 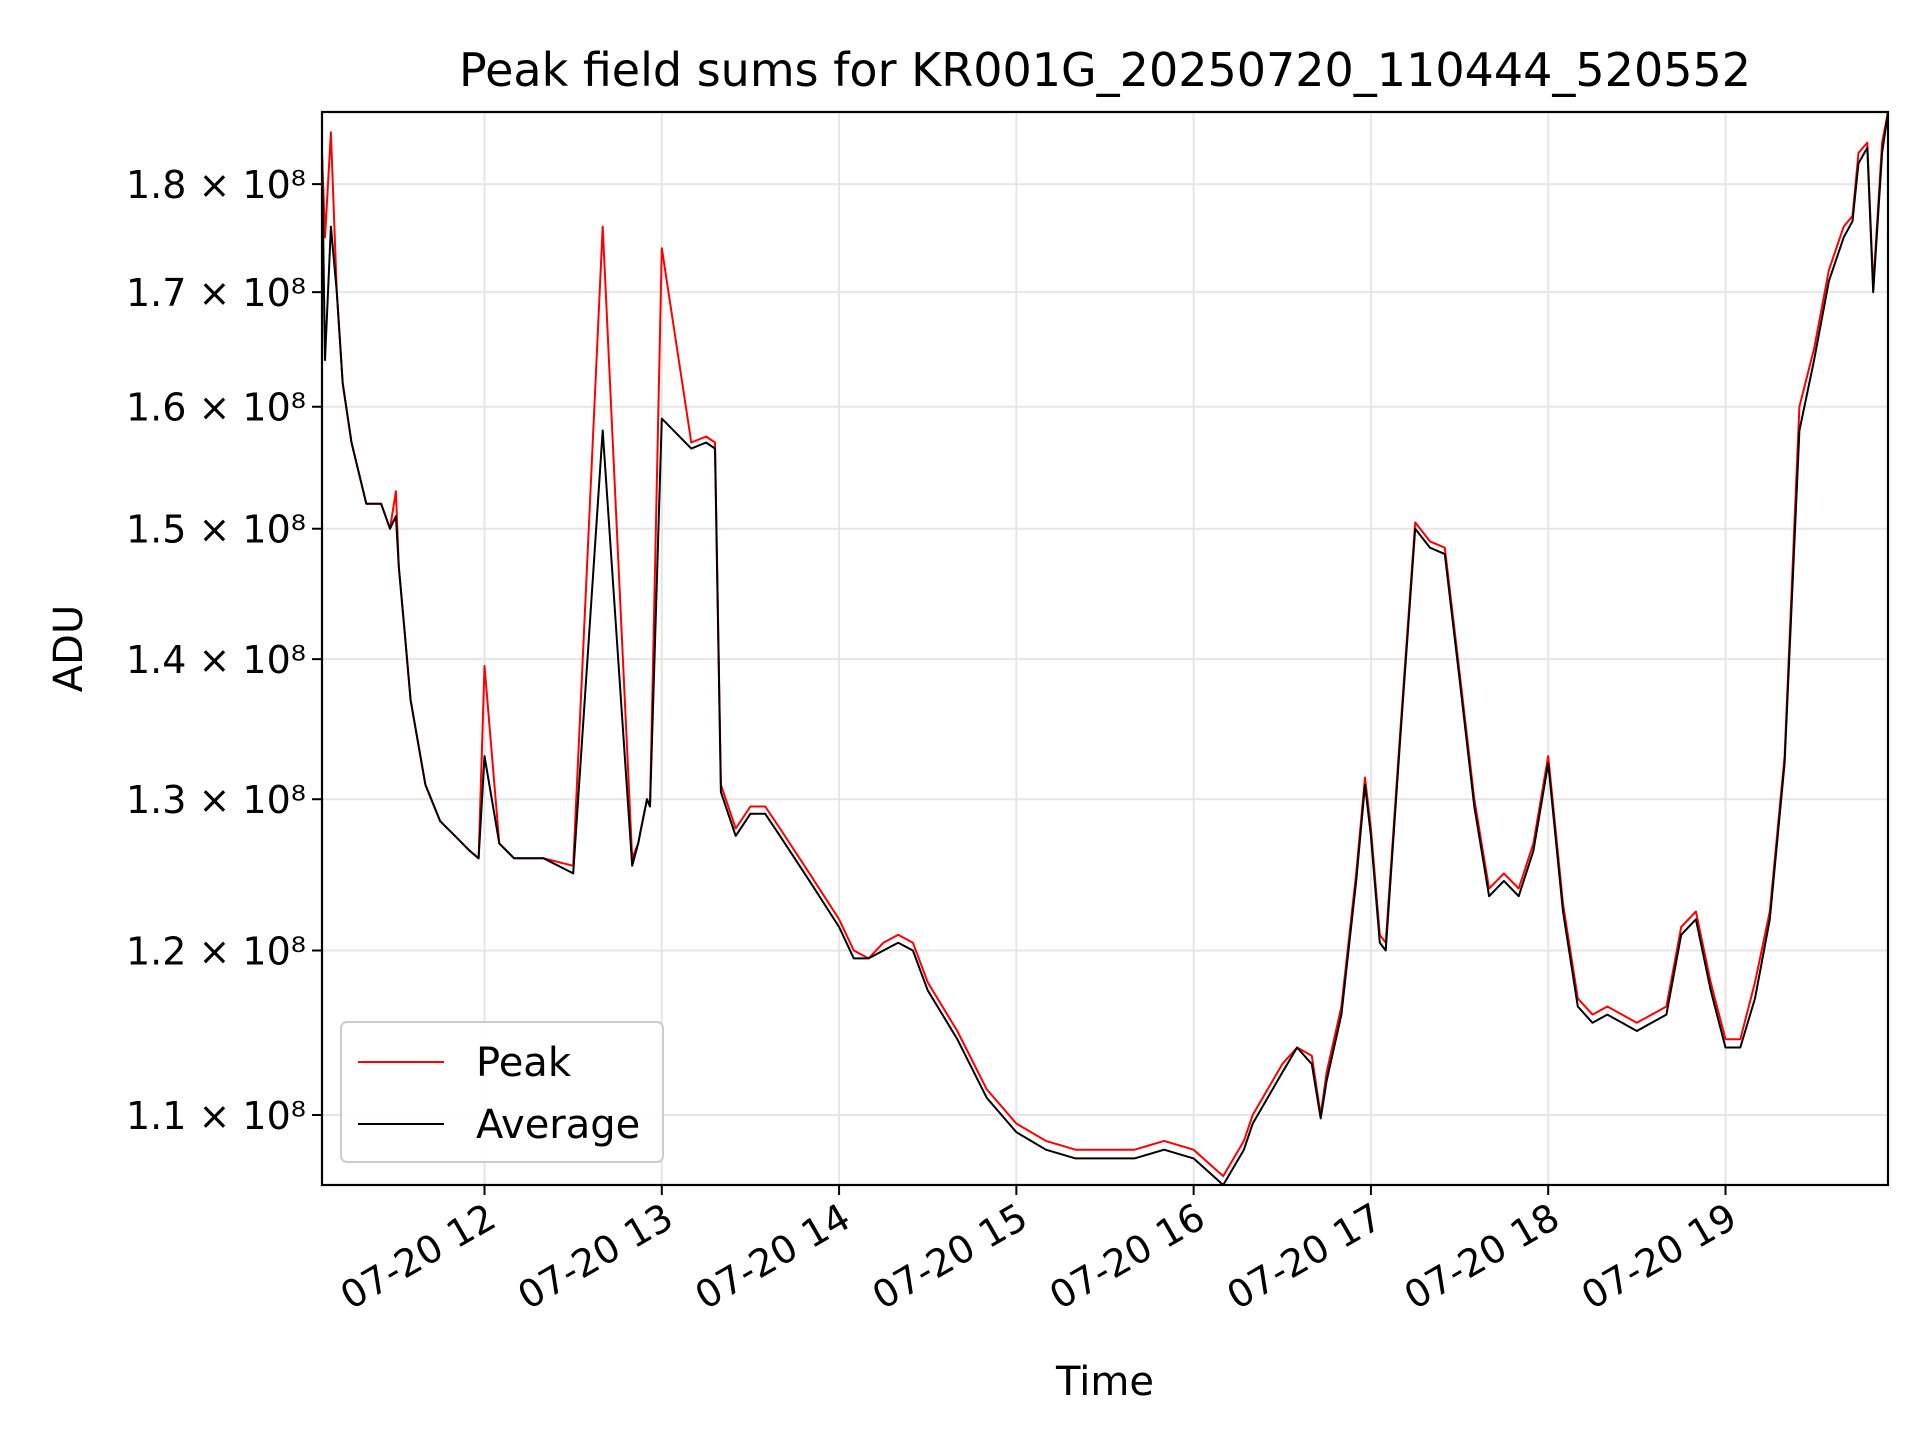 What do you see at coordinates (216, 952) in the screenshot?
I see `y-tick-label: 1.2 × 10⁸` at bounding box center [216, 952].